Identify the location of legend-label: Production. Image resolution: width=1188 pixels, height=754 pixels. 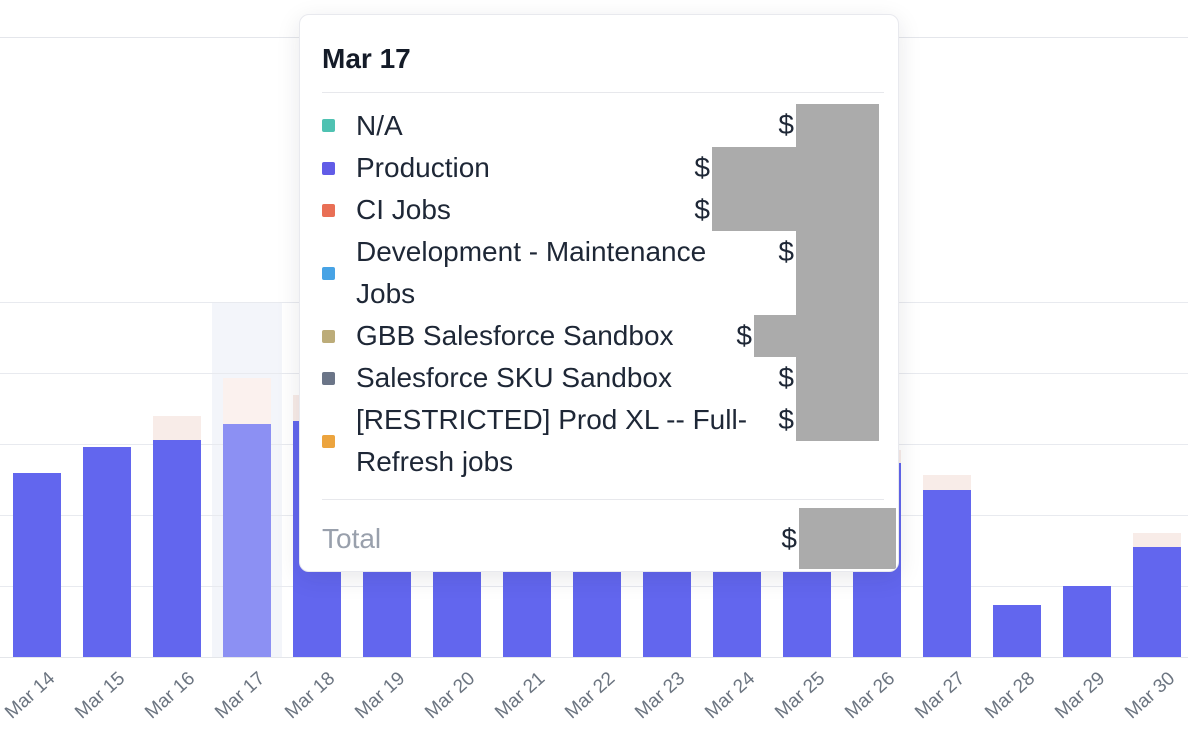
(423, 167).